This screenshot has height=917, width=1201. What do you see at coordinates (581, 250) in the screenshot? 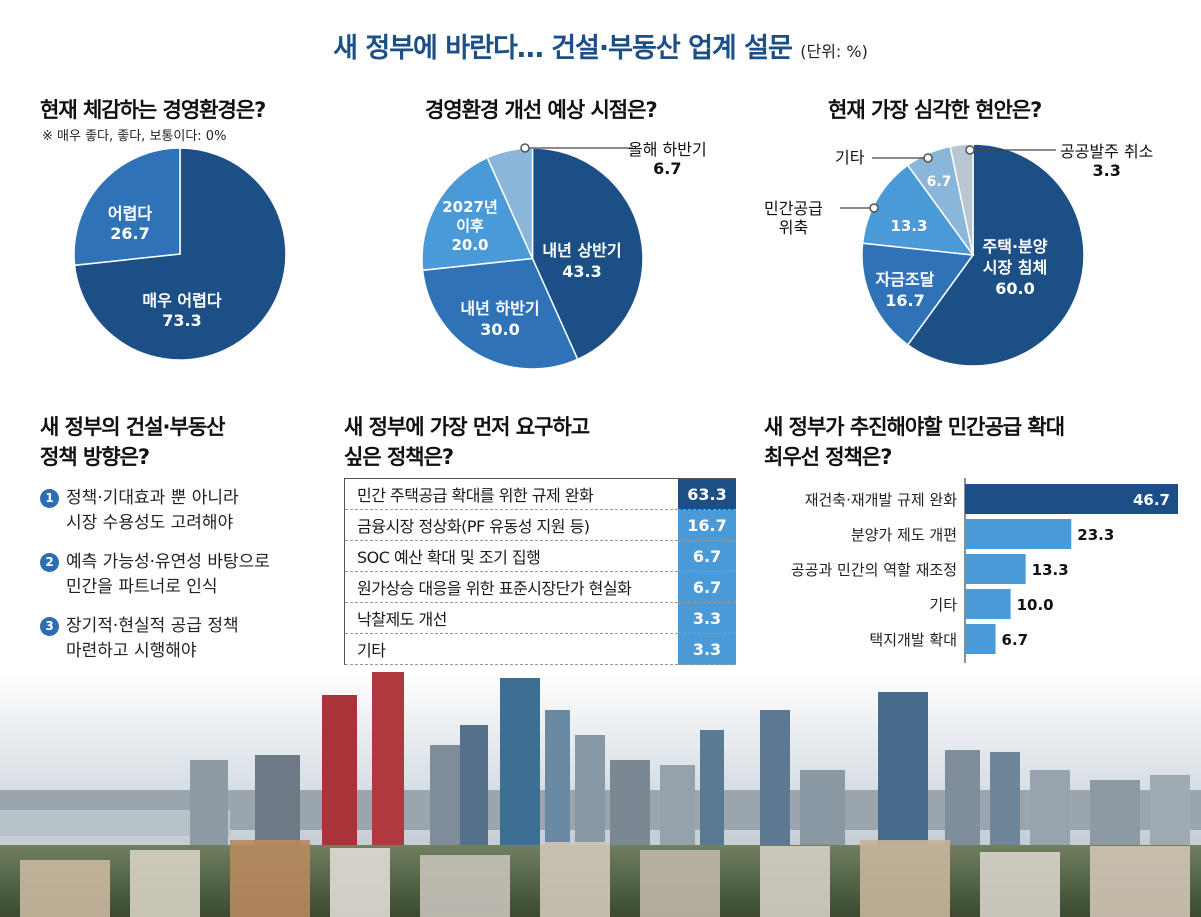
I see `q2-label-first-half: 내년 상반기` at bounding box center [581, 250].